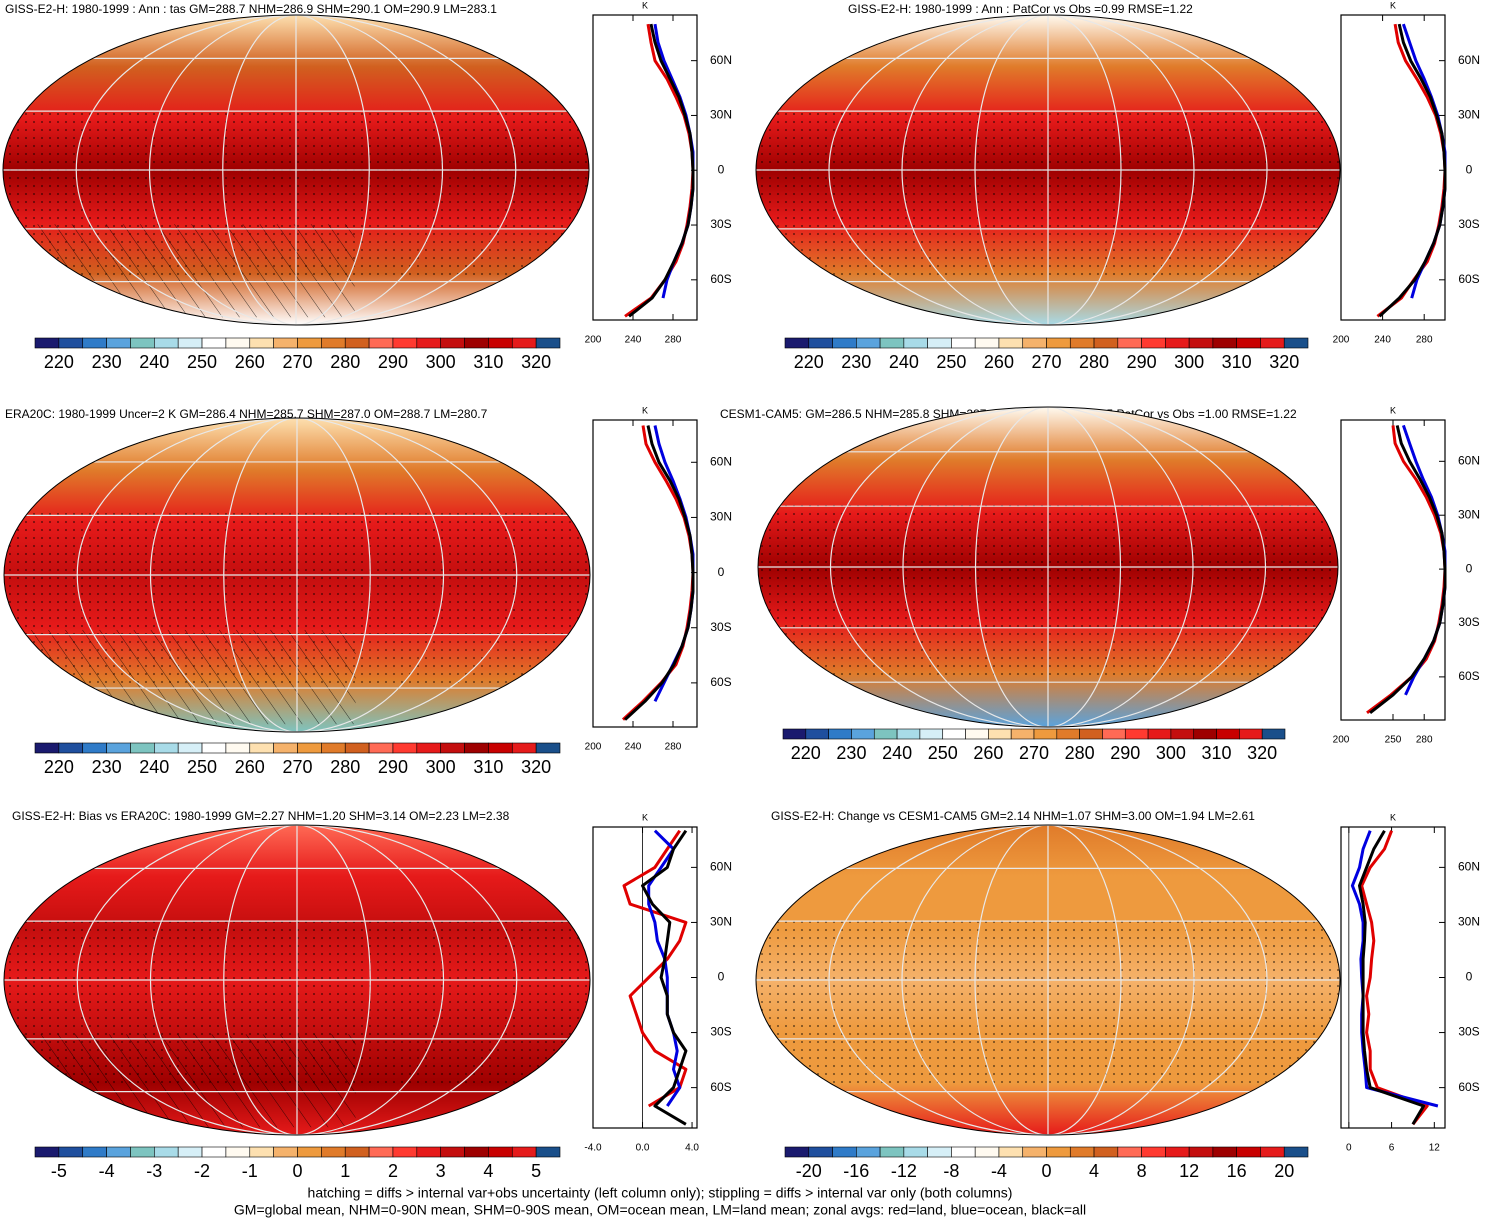  What do you see at coordinates (393, 362) in the screenshot?
I see `colorbar-label: 290` at bounding box center [393, 362].